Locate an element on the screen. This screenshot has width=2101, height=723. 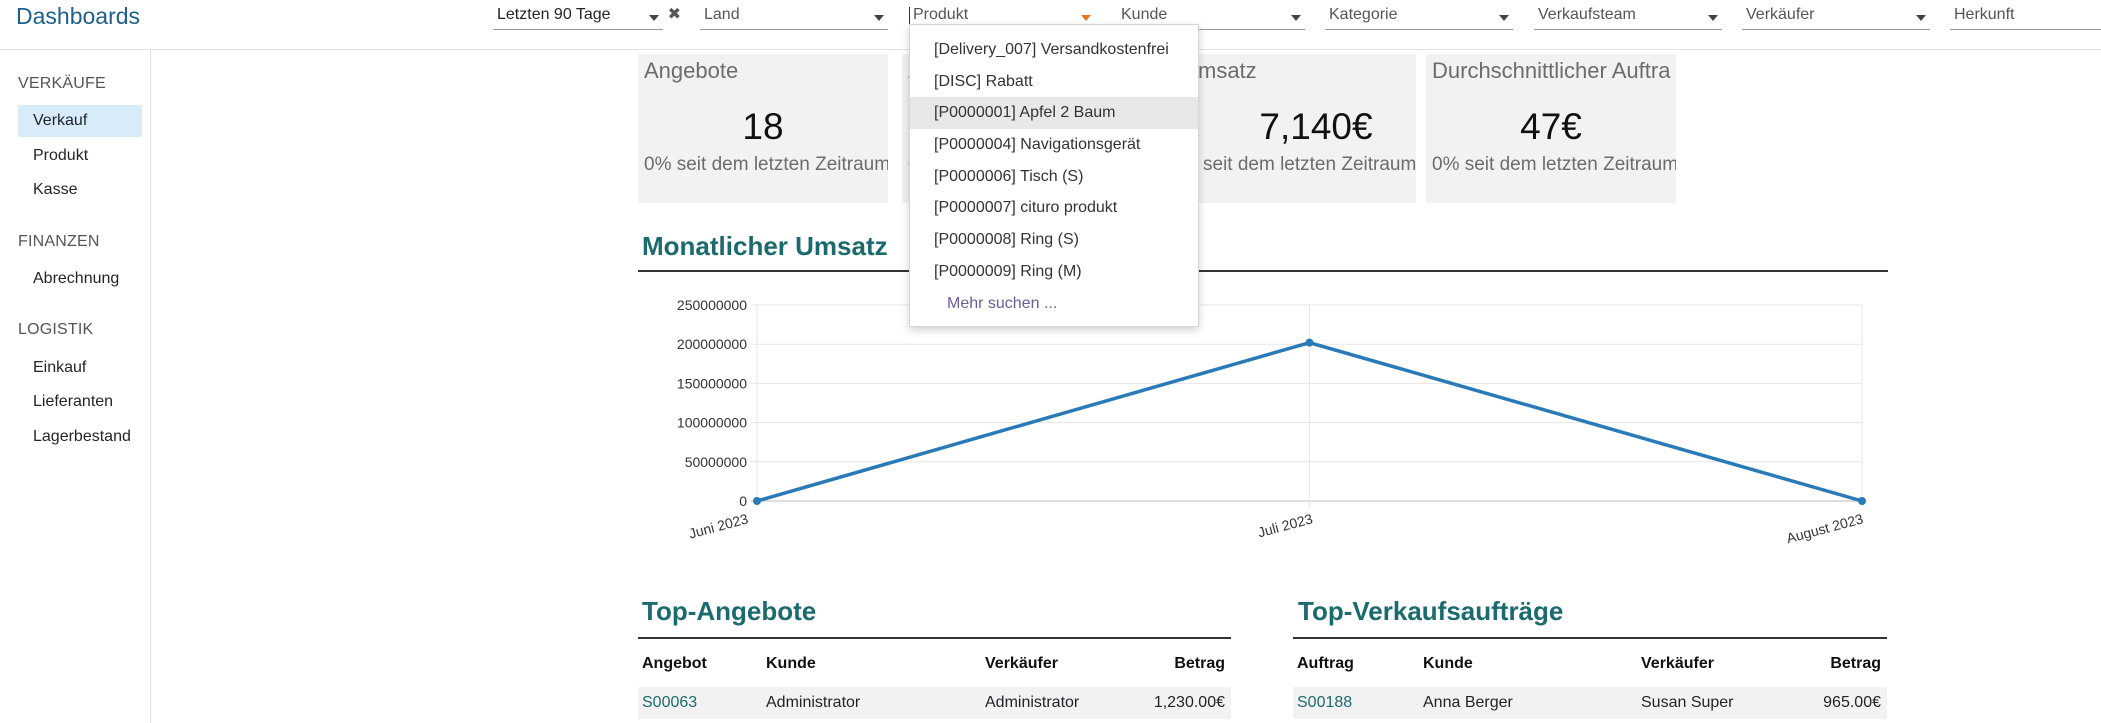
filter-label: Produkt is located at coordinates (941, 14).